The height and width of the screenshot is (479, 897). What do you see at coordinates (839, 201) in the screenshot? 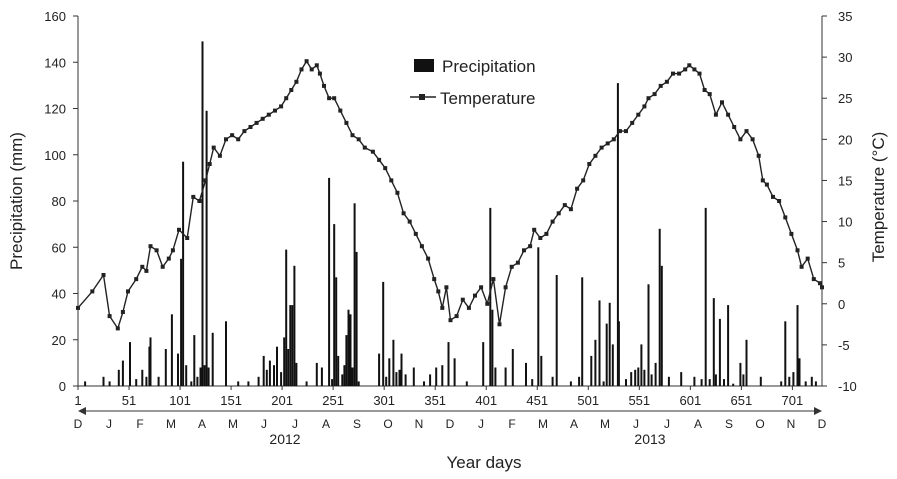
I see `right-axis-ticks: -10 -5 0 5 10 15 20 25 30 35` at bounding box center [839, 201].